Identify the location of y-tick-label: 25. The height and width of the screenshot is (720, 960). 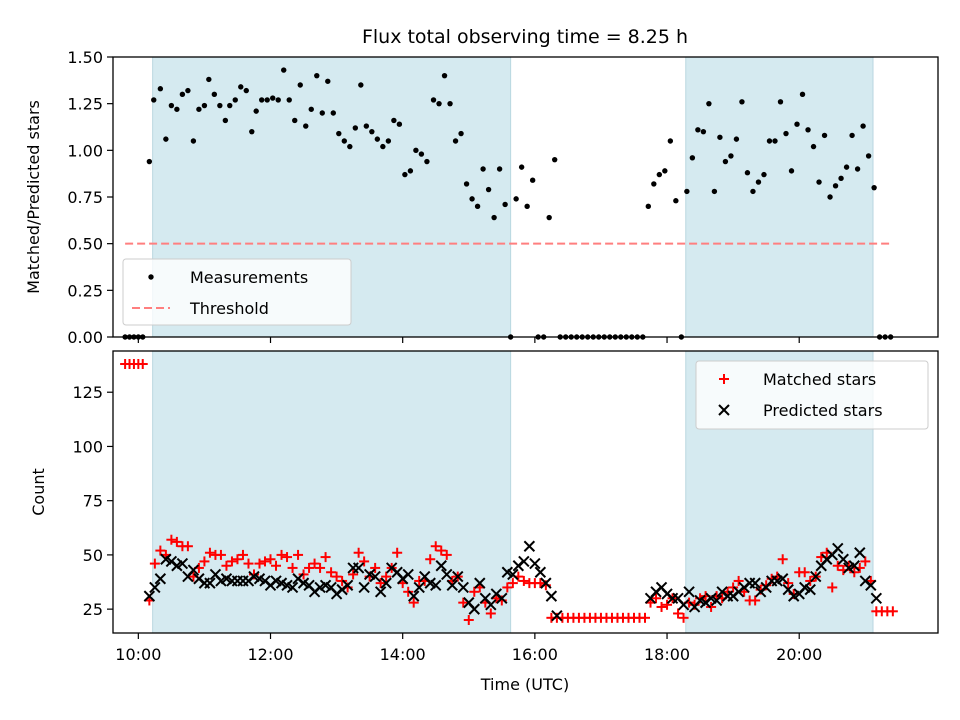
(93, 609).